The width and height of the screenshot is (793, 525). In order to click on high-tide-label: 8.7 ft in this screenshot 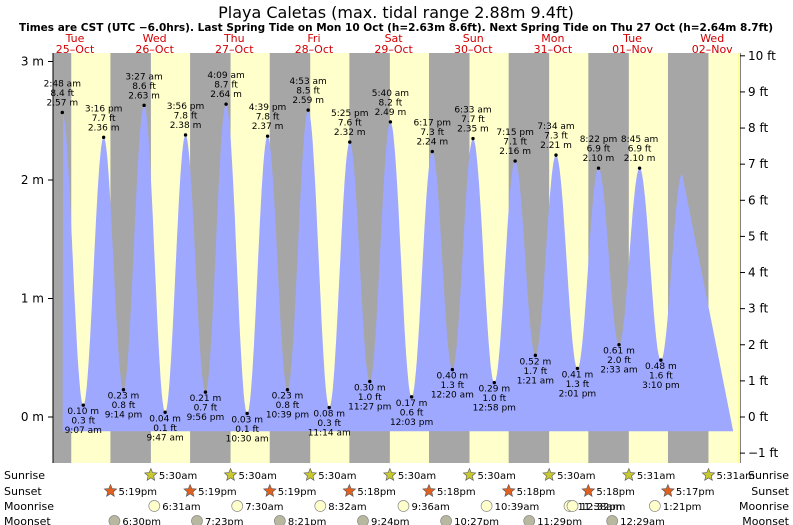, I will do `click(226, 86)`.